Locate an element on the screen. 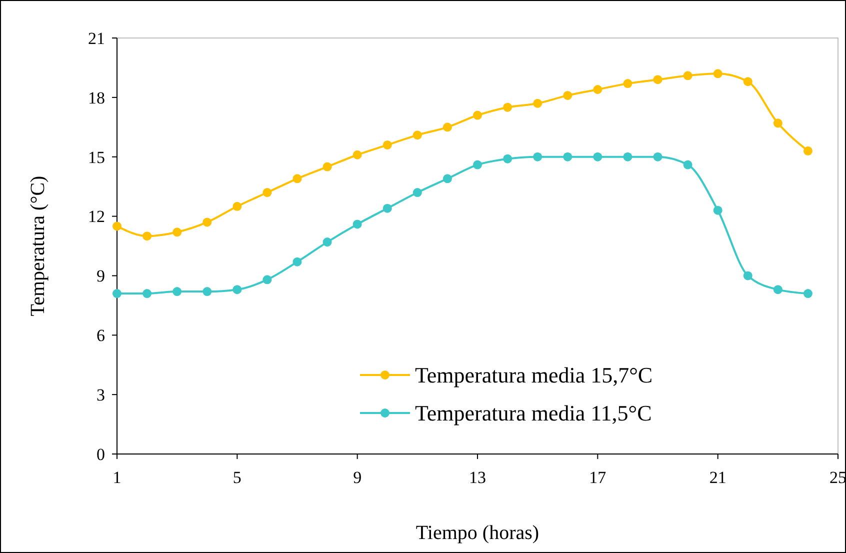 This screenshot has height=553, width=846. y-tick-label: 3 is located at coordinates (100, 395).